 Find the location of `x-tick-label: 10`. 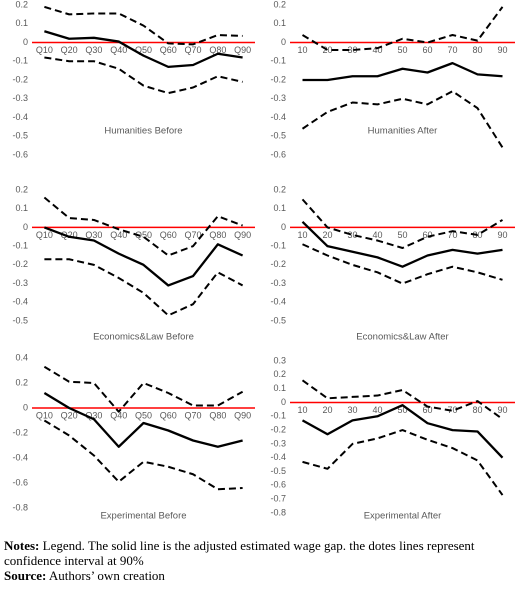

x-tick-label: 10 is located at coordinates (302, 410).